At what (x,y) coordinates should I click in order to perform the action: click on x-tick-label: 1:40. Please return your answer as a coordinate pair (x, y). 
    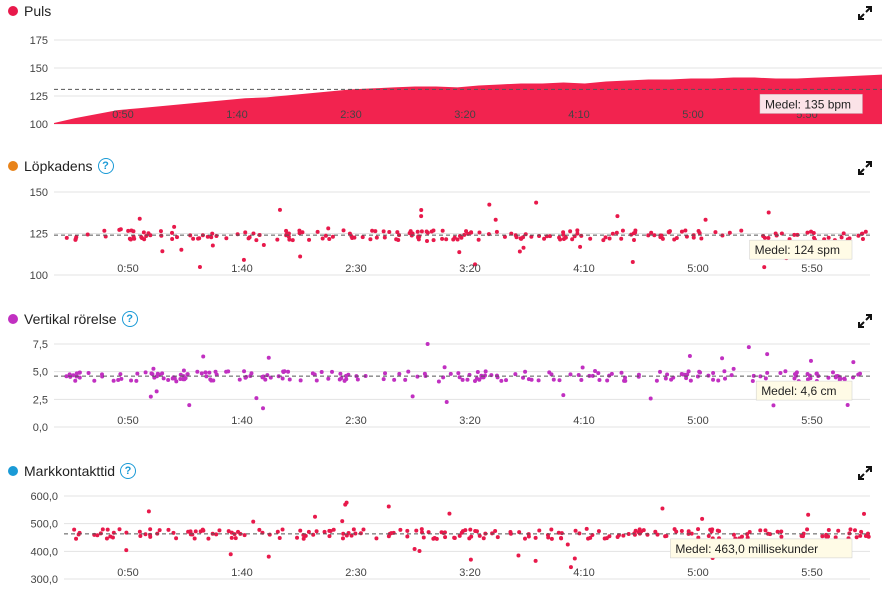
    Looking at the image, I should click on (241, 421).